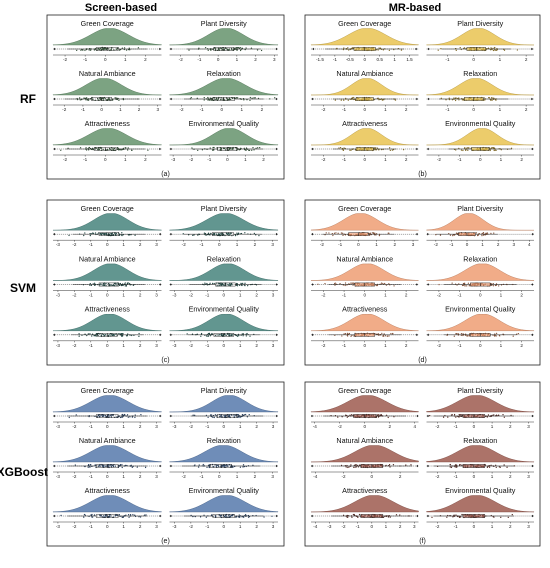  Describe the element at coordinates (422, 360) in the screenshot. I see `panel-label: (d)` at that location.